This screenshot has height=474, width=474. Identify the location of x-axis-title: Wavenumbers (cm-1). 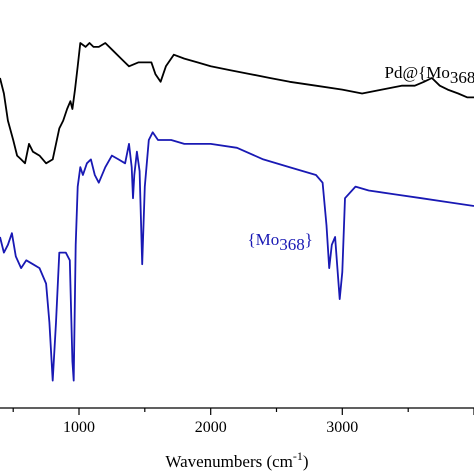
(236, 460).